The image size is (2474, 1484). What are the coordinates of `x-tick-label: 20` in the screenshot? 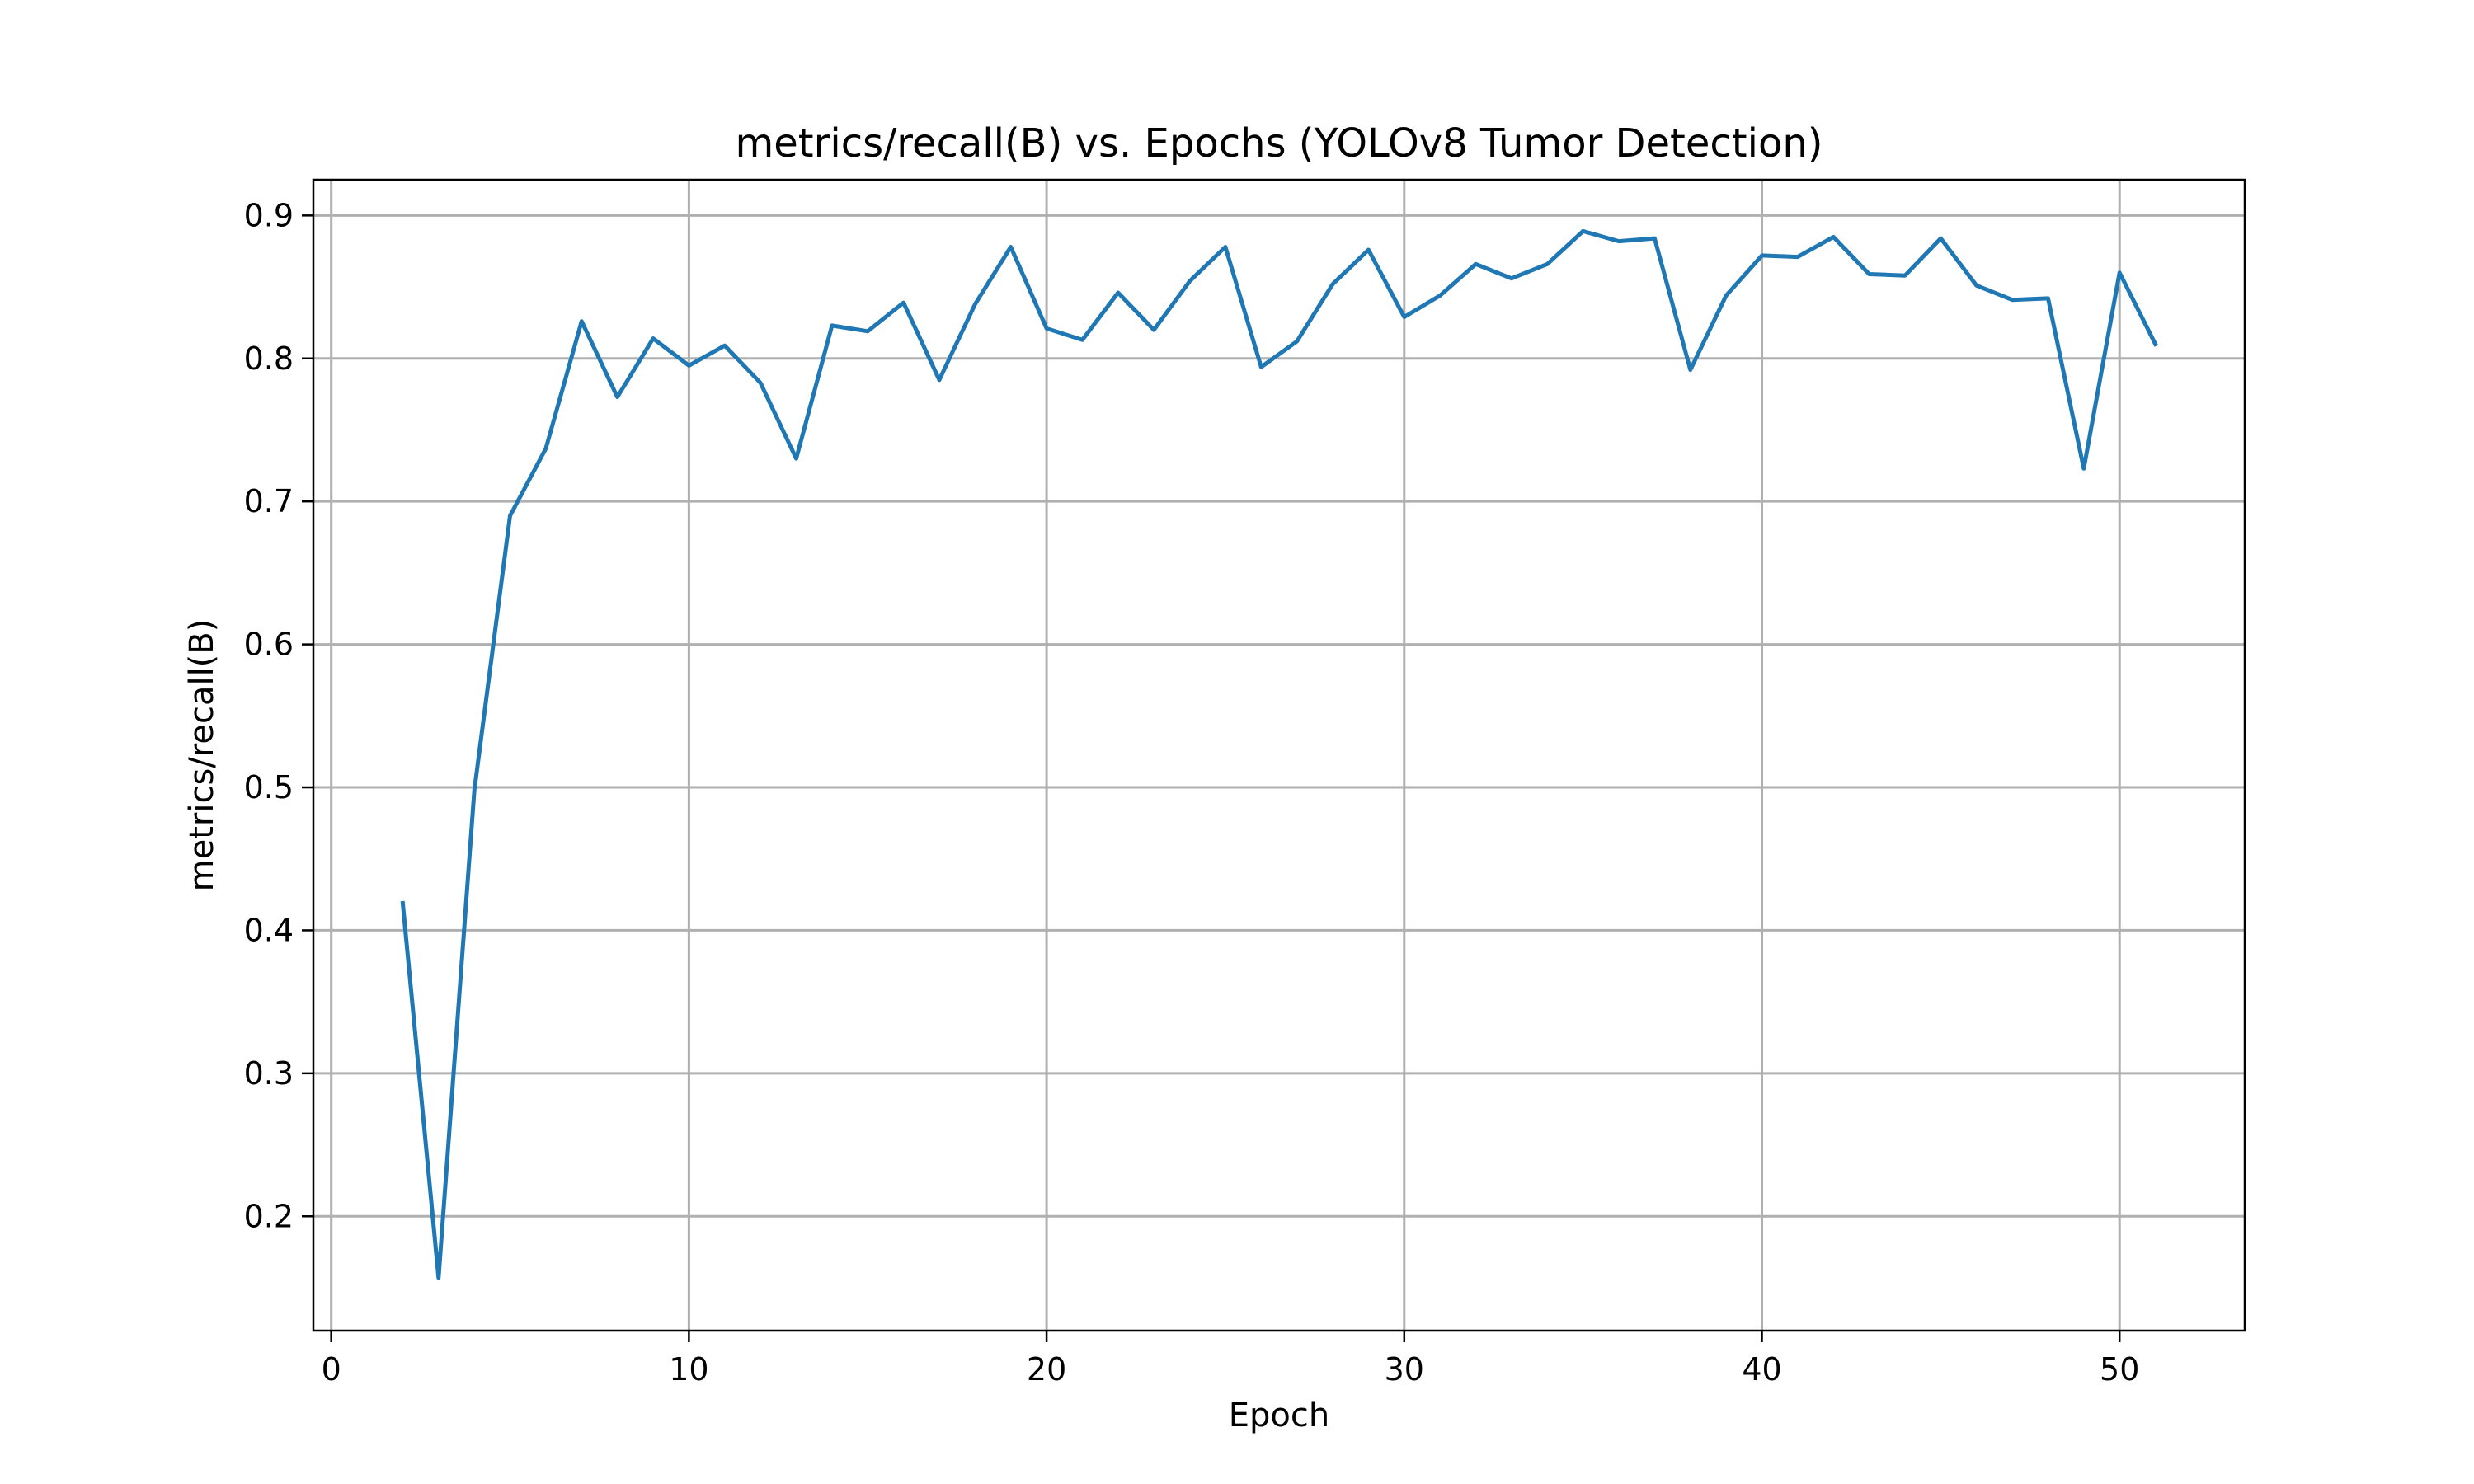 It's located at (1046, 1369).